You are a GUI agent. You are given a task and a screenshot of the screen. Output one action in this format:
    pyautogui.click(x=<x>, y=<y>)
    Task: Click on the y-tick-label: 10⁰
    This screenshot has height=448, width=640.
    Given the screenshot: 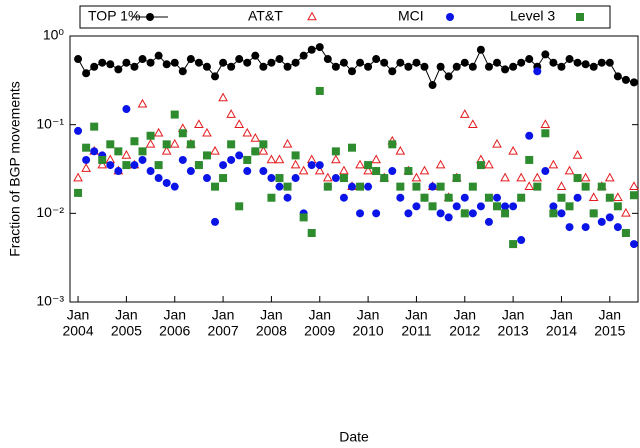 What is the action you would take?
    pyautogui.click(x=54, y=35)
    